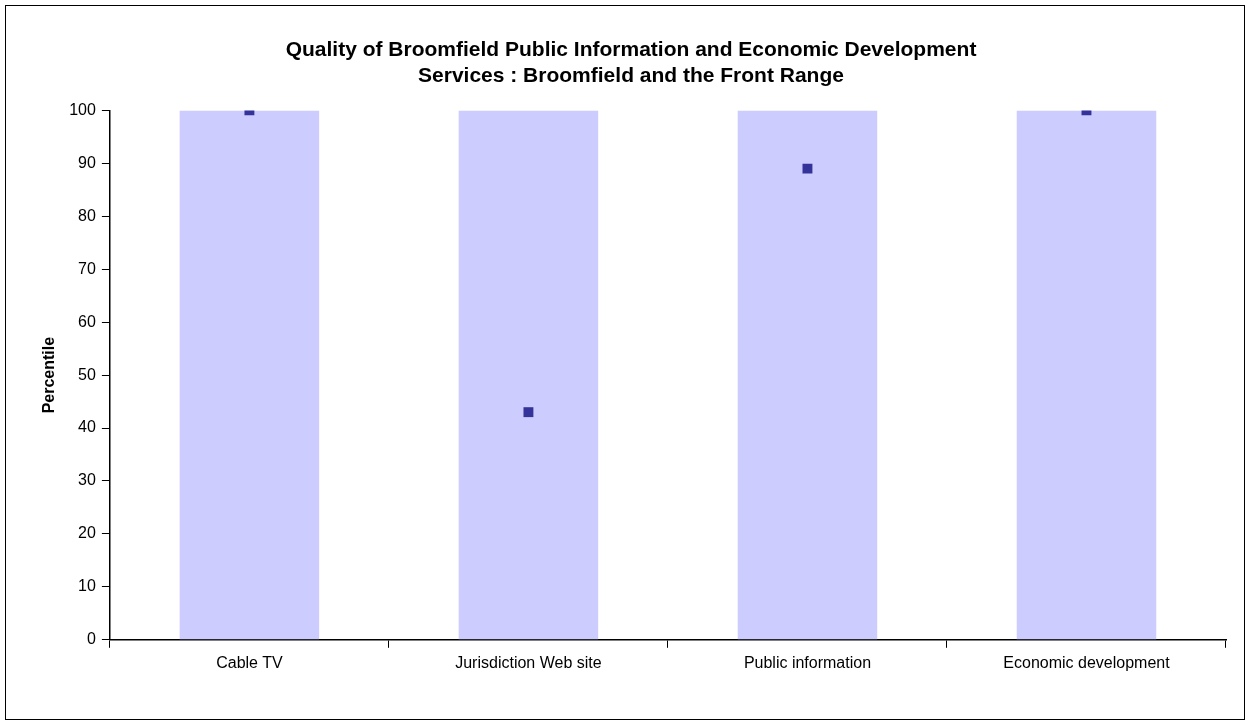  What do you see at coordinates (87, 480) in the screenshot?
I see `y-tick-label: 30` at bounding box center [87, 480].